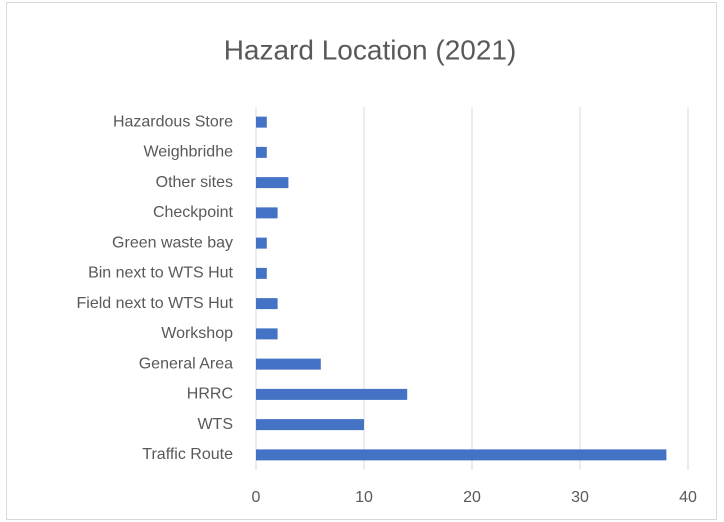 The width and height of the screenshot is (724, 522). I want to click on x-tick-label: 40, so click(688, 497).